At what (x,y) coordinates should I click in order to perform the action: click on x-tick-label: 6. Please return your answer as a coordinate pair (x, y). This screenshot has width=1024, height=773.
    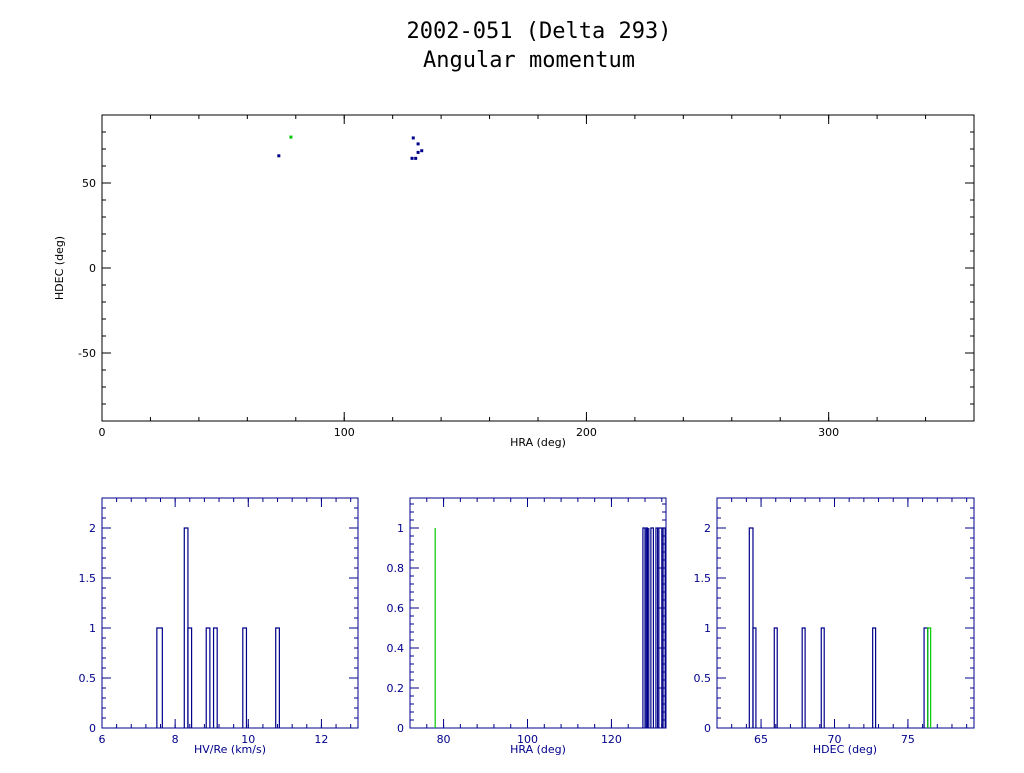
    Looking at the image, I should click on (102, 739).